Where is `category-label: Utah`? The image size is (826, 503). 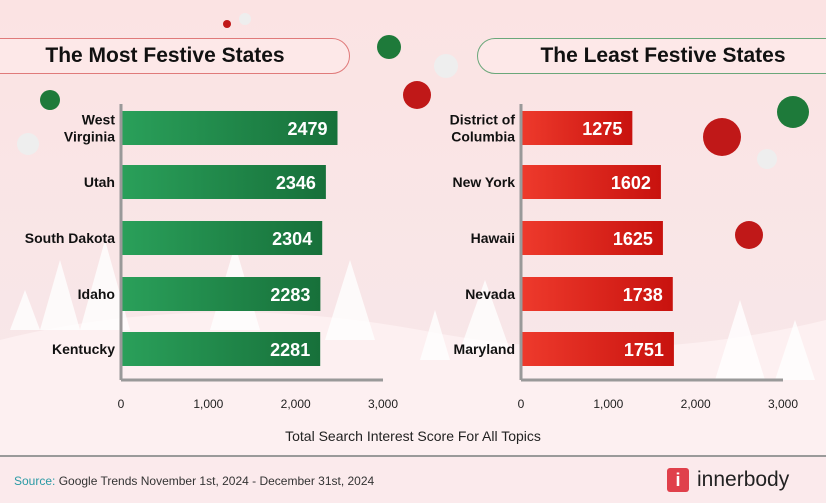 category-label: Utah is located at coordinates (99, 182).